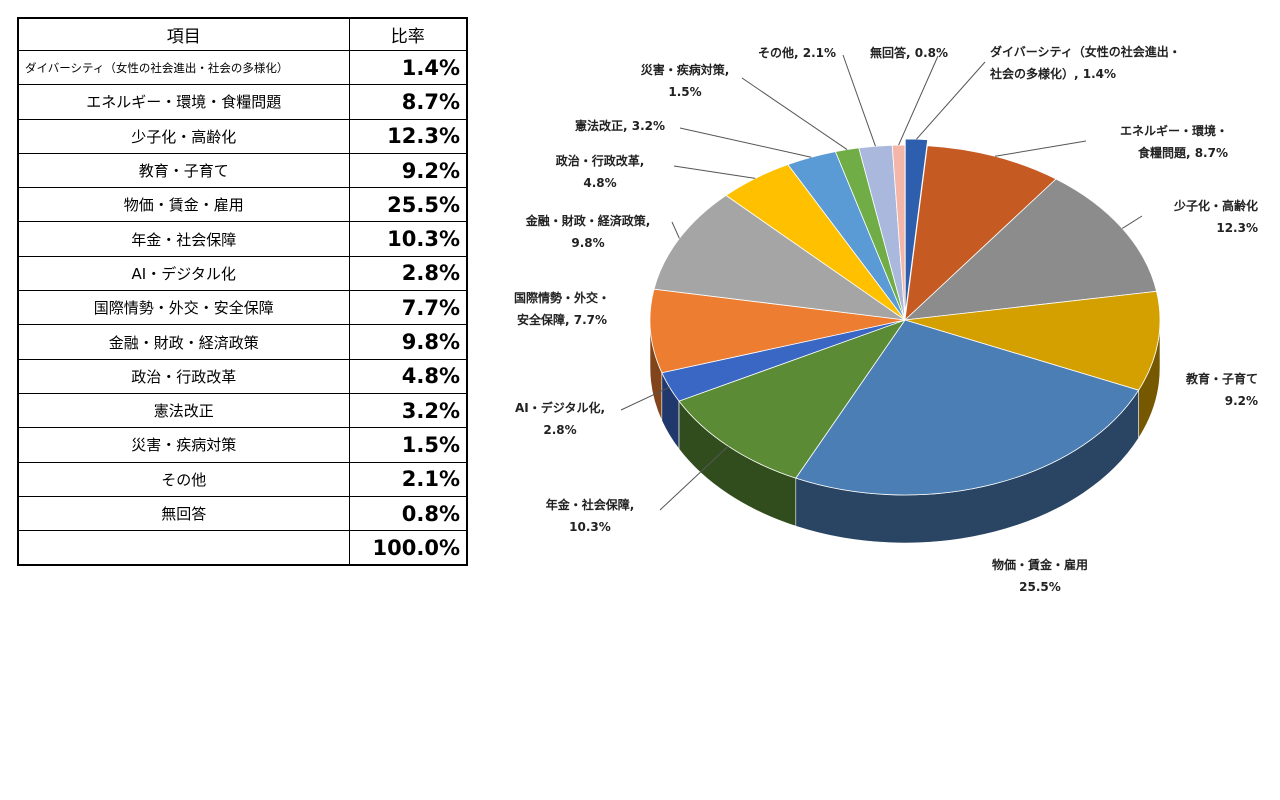 Image resolution: width=1280 pixels, height=800 pixels. I want to click on slice-label-8: 9.8%, so click(587, 243).